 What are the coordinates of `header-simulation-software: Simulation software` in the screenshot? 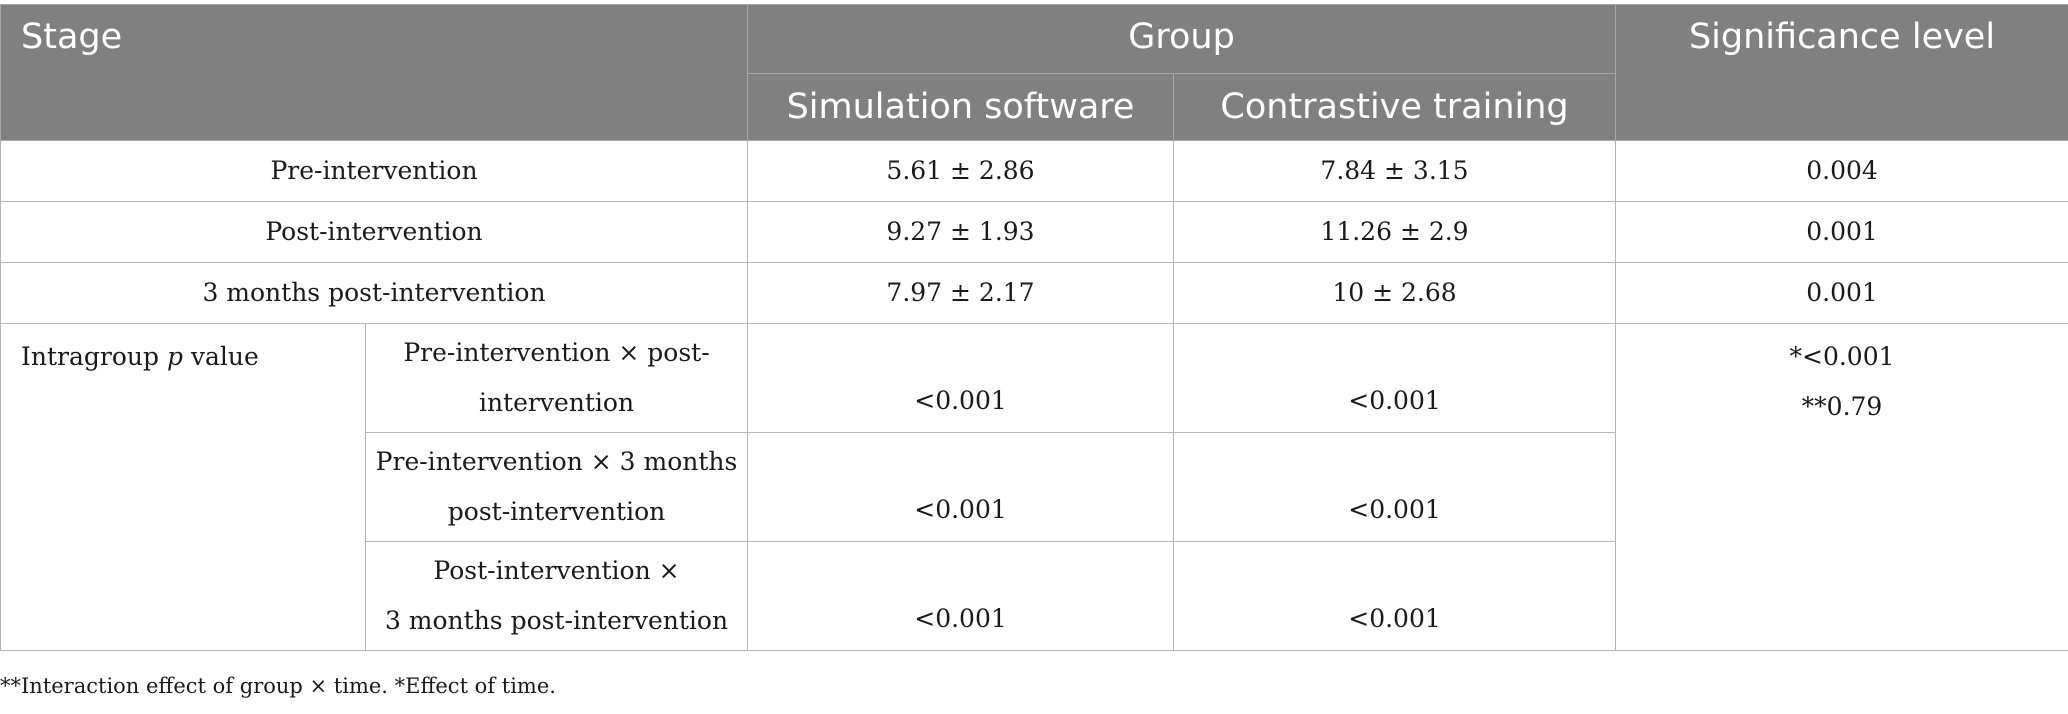 It's located at (961, 107).